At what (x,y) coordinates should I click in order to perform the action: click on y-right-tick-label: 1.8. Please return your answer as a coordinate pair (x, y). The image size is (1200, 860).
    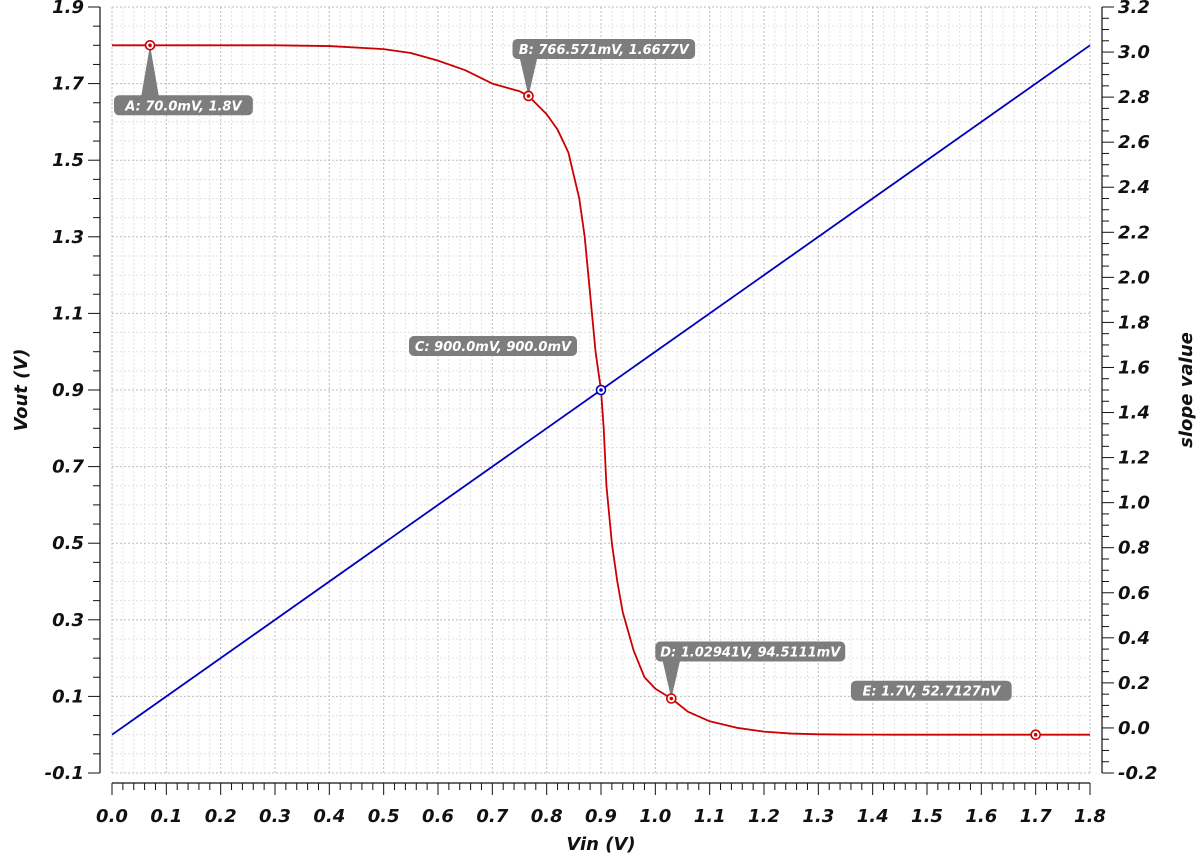
    Looking at the image, I should click on (1134, 322).